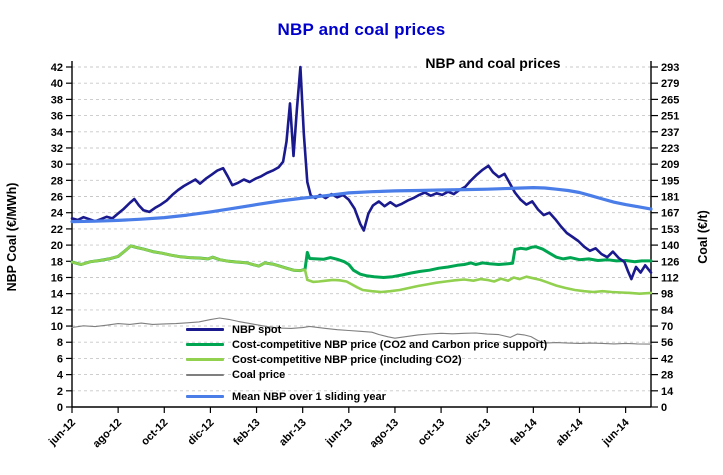 The width and height of the screenshot is (723, 475). What do you see at coordinates (670, 214) in the screenshot?
I see `y-right-tick-label: 167` at bounding box center [670, 214].